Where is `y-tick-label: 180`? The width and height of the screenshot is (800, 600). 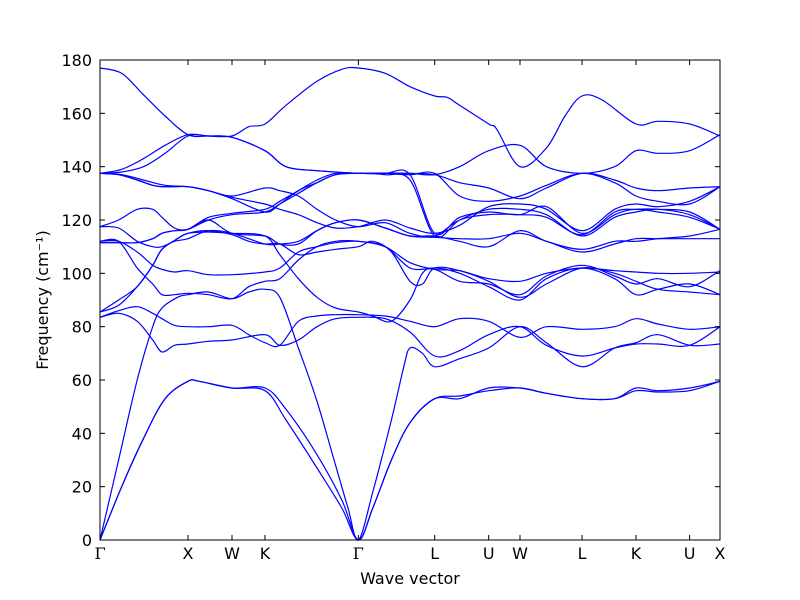 y-tick-label: 180 is located at coordinates (76, 60).